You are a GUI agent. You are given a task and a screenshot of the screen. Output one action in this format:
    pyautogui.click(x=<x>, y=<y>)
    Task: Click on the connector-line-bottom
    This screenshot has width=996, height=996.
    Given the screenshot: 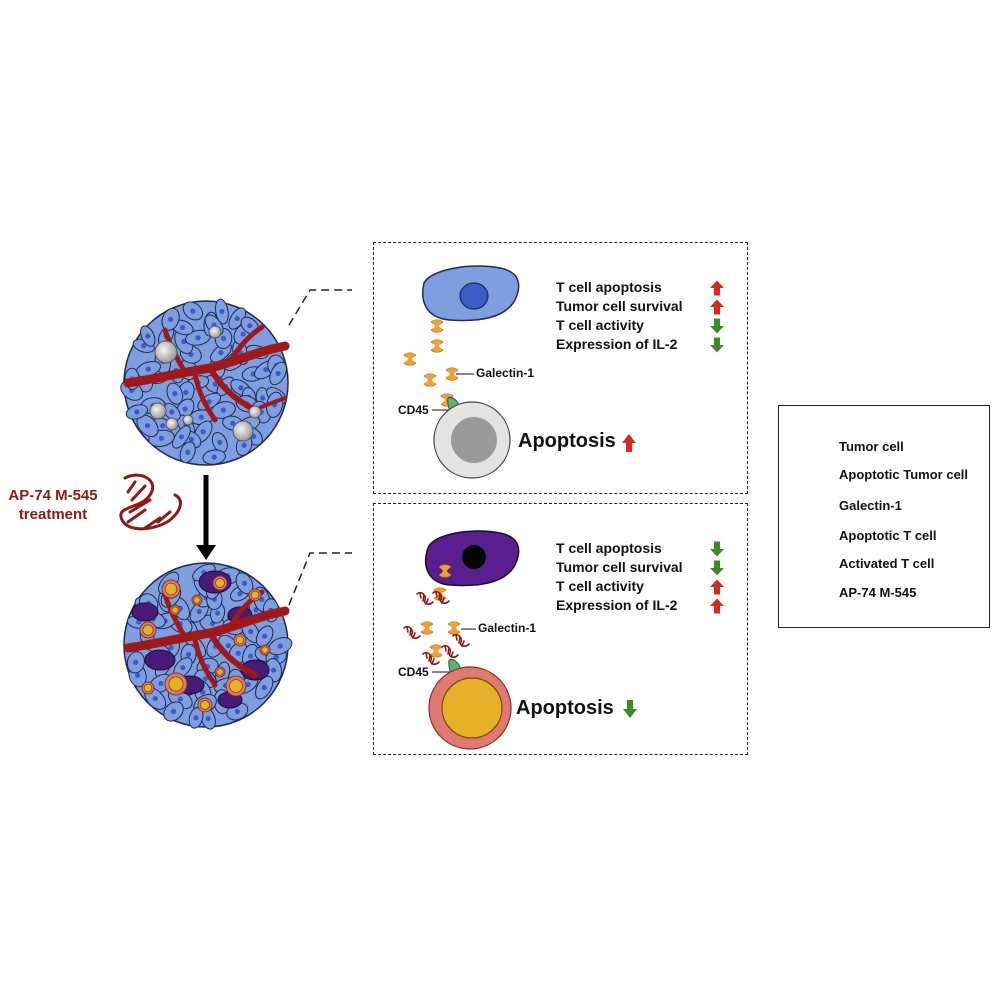 What is the action you would take?
    pyautogui.click(x=320, y=579)
    